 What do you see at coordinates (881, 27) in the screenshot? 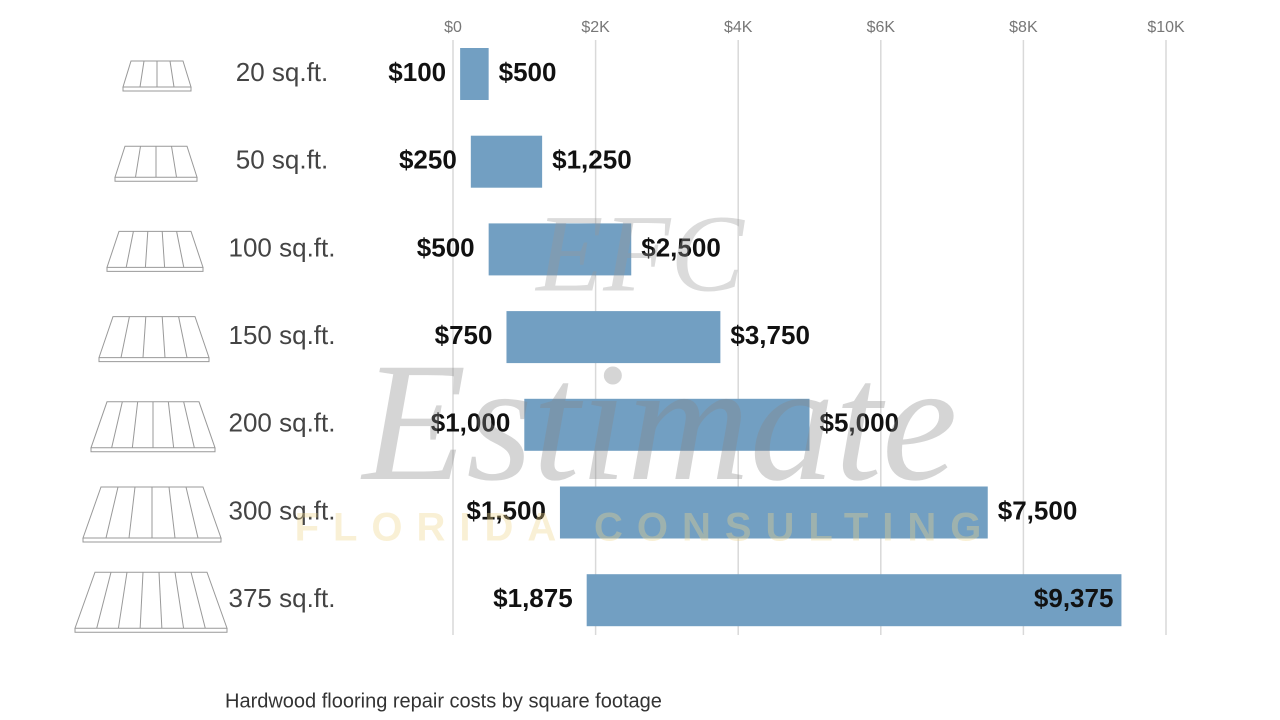
I see `x-tick-label: $6K` at bounding box center [881, 27].